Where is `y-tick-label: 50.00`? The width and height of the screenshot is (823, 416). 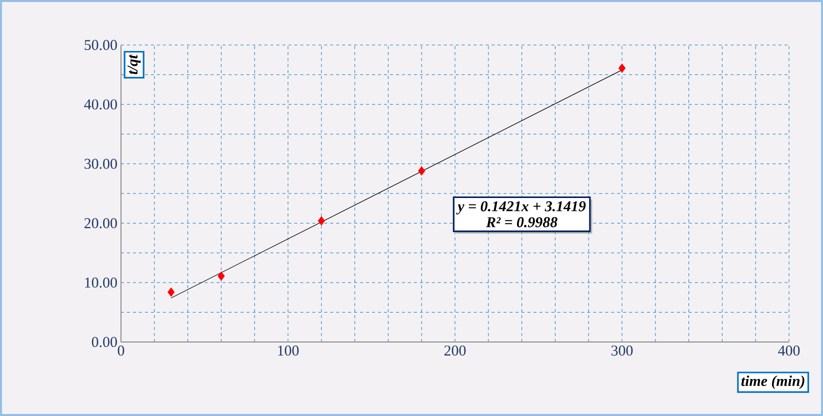
y-tick-label: 50.00 is located at coordinates (100, 45).